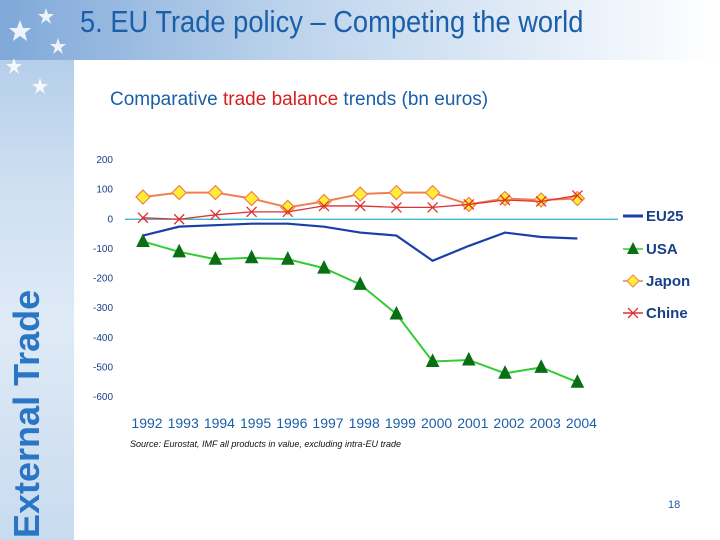 The image size is (720, 540). What do you see at coordinates (219, 423) in the screenshot?
I see `x-tick-label: 1994` at bounding box center [219, 423].